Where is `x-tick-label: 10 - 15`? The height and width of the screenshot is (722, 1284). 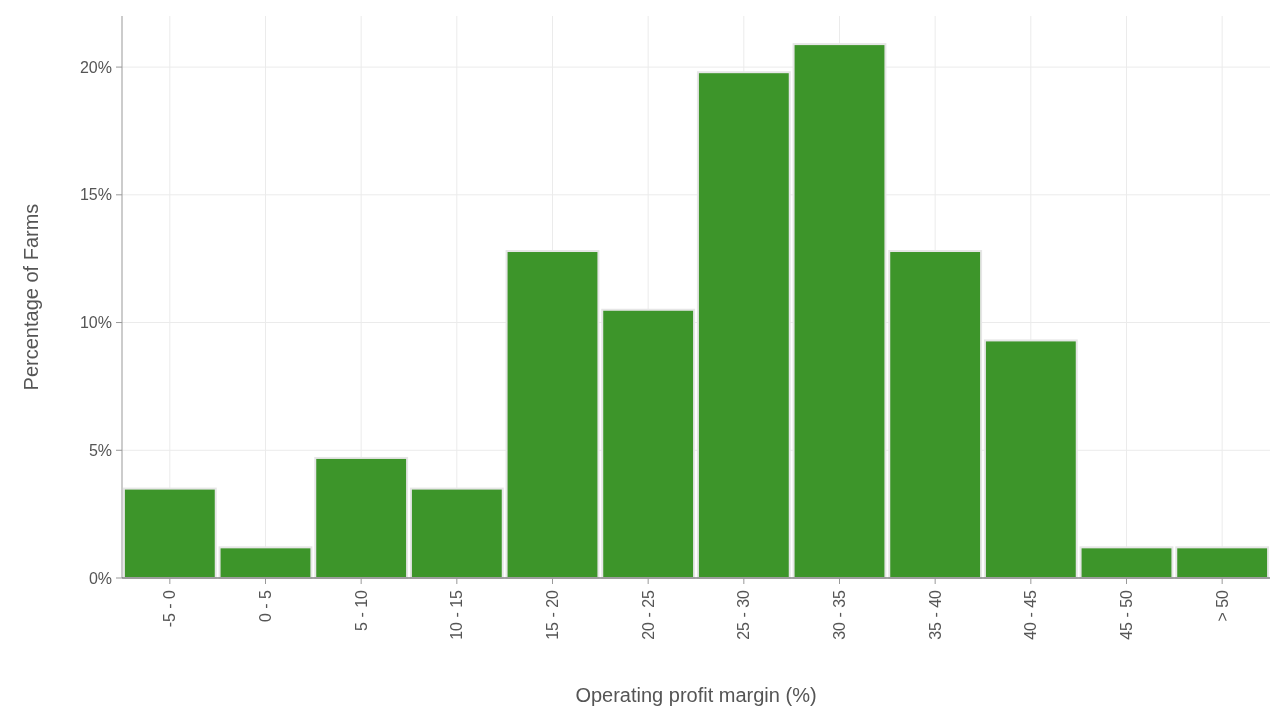
x-tick-label: 10 - 15 is located at coordinates (457, 614).